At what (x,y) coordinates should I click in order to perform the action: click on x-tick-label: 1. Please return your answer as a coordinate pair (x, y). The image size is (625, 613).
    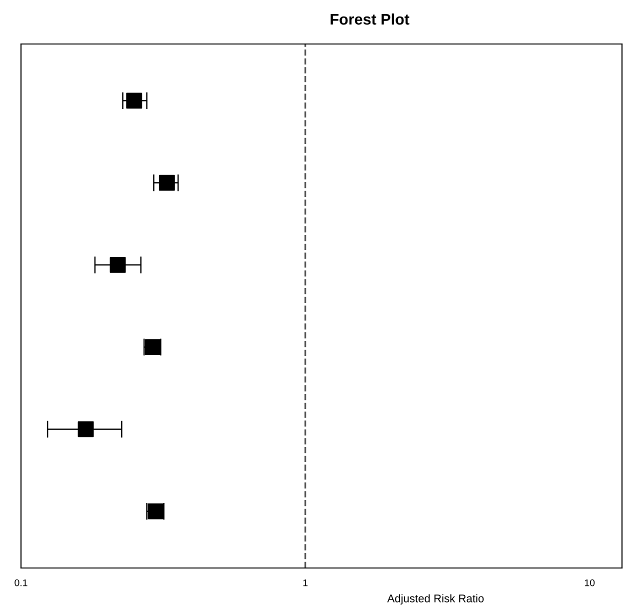
    Looking at the image, I should click on (305, 582).